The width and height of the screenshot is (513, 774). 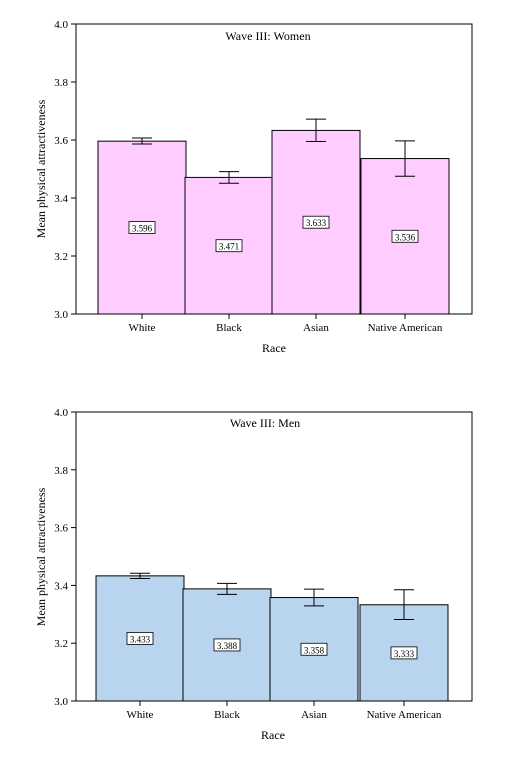 I want to click on data-label: 3.388, so click(x=227, y=646).